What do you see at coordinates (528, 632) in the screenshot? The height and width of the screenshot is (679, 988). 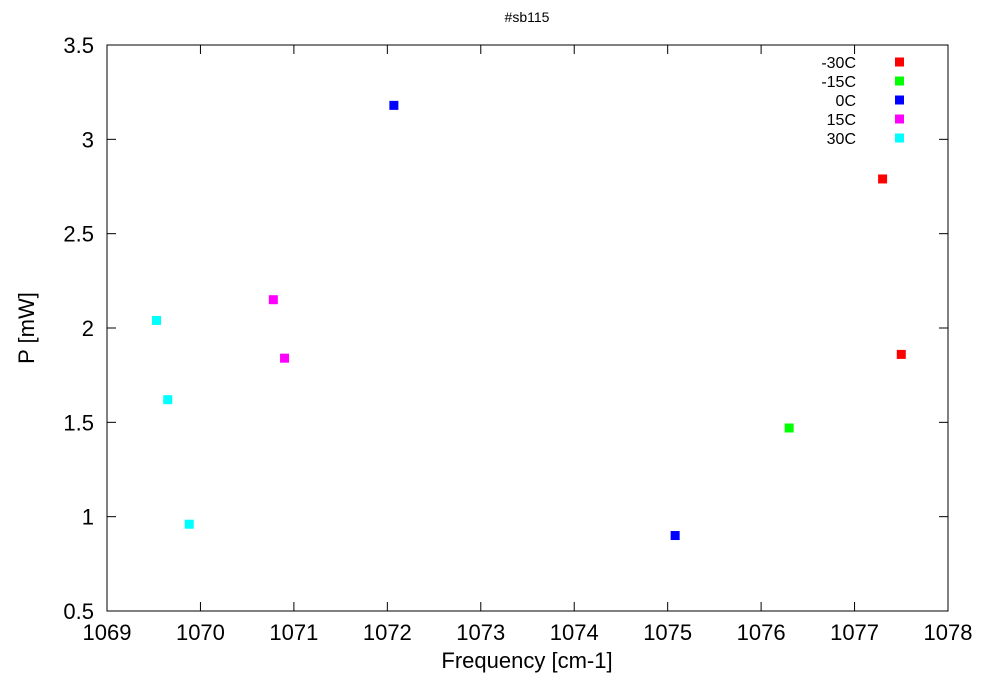 I see `x-axis-tick-labels: 1069 1070 1071 1072 1073 1074 1075 1076 1077 1078` at bounding box center [528, 632].